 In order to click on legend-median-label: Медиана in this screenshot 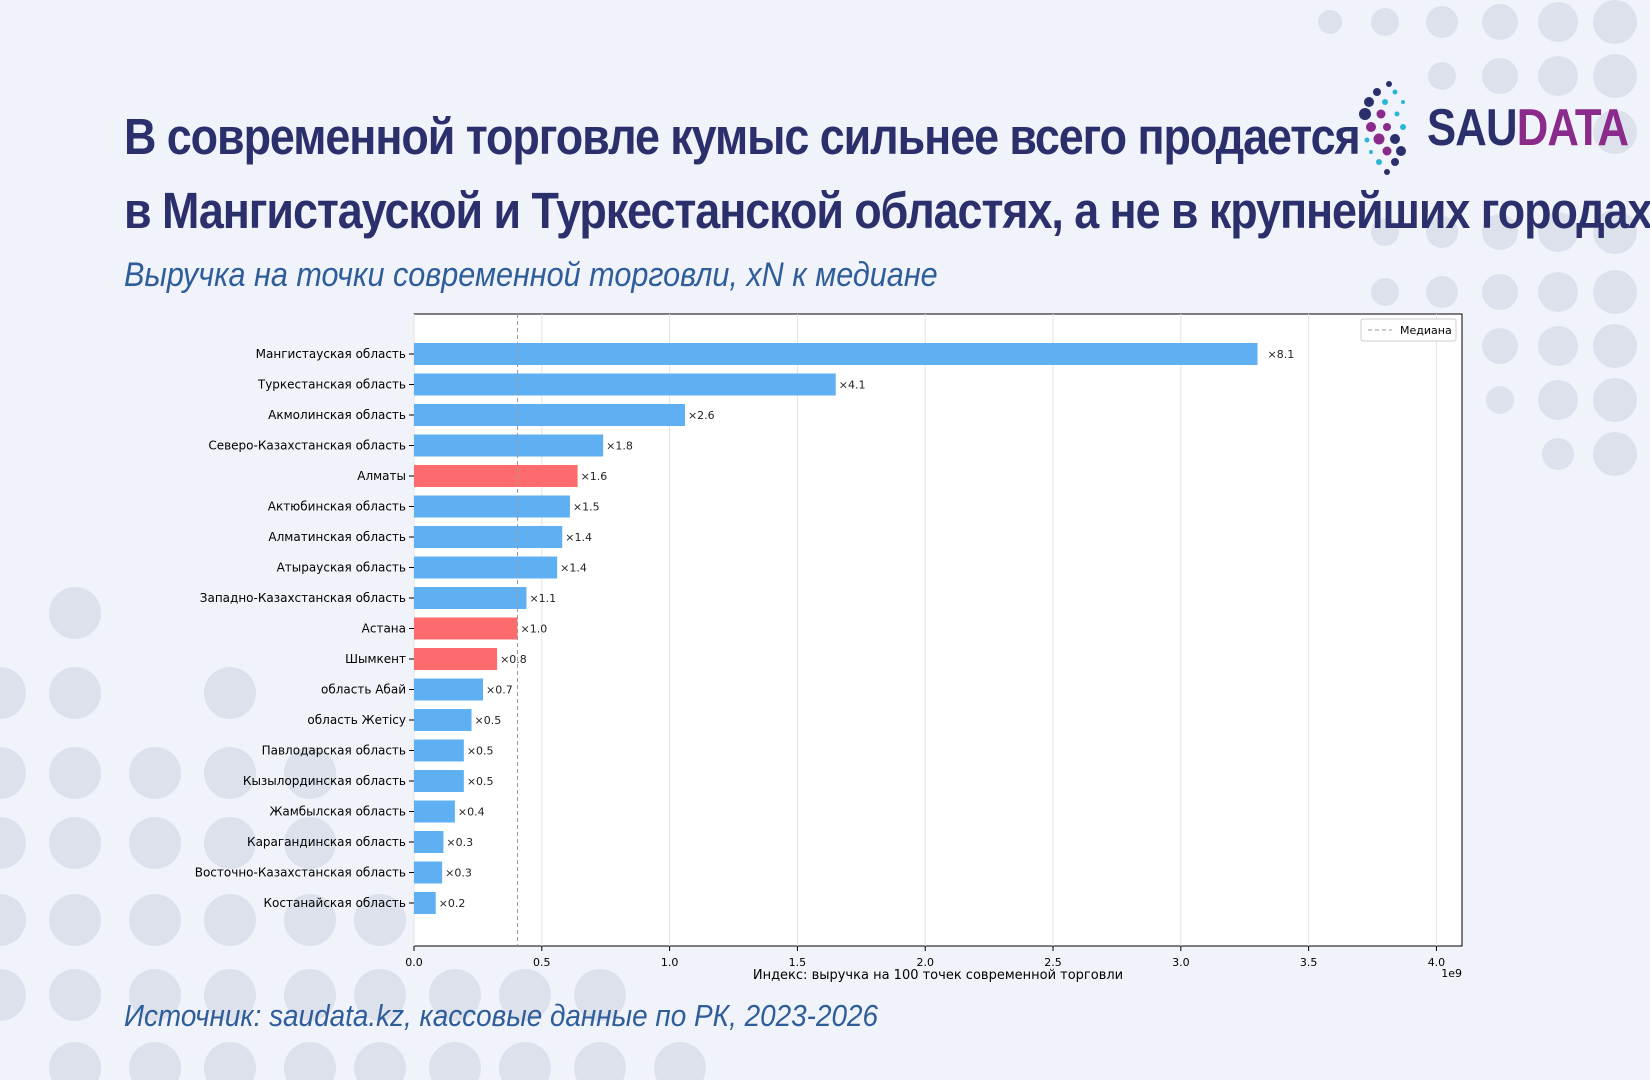, I will do `click(1426, 330)`.